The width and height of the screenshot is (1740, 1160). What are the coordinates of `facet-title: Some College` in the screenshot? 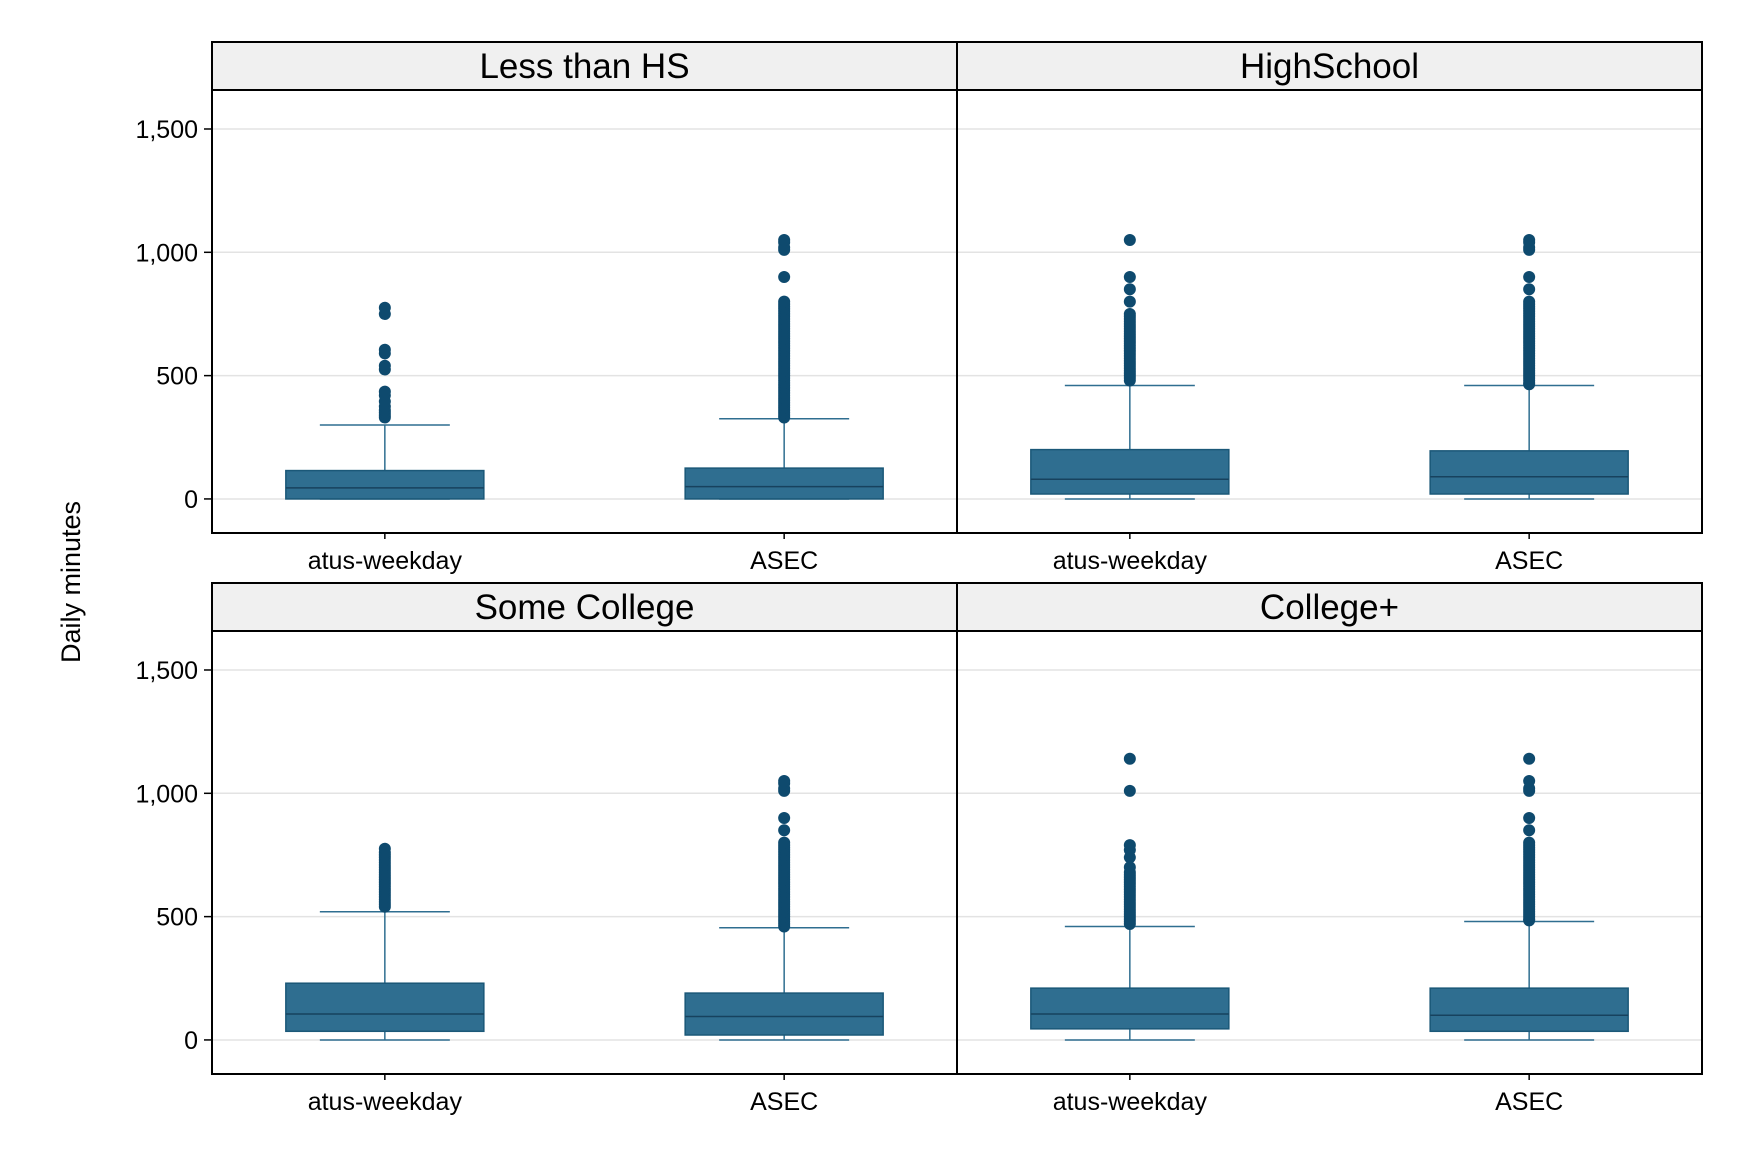 It's located at (585, 607).